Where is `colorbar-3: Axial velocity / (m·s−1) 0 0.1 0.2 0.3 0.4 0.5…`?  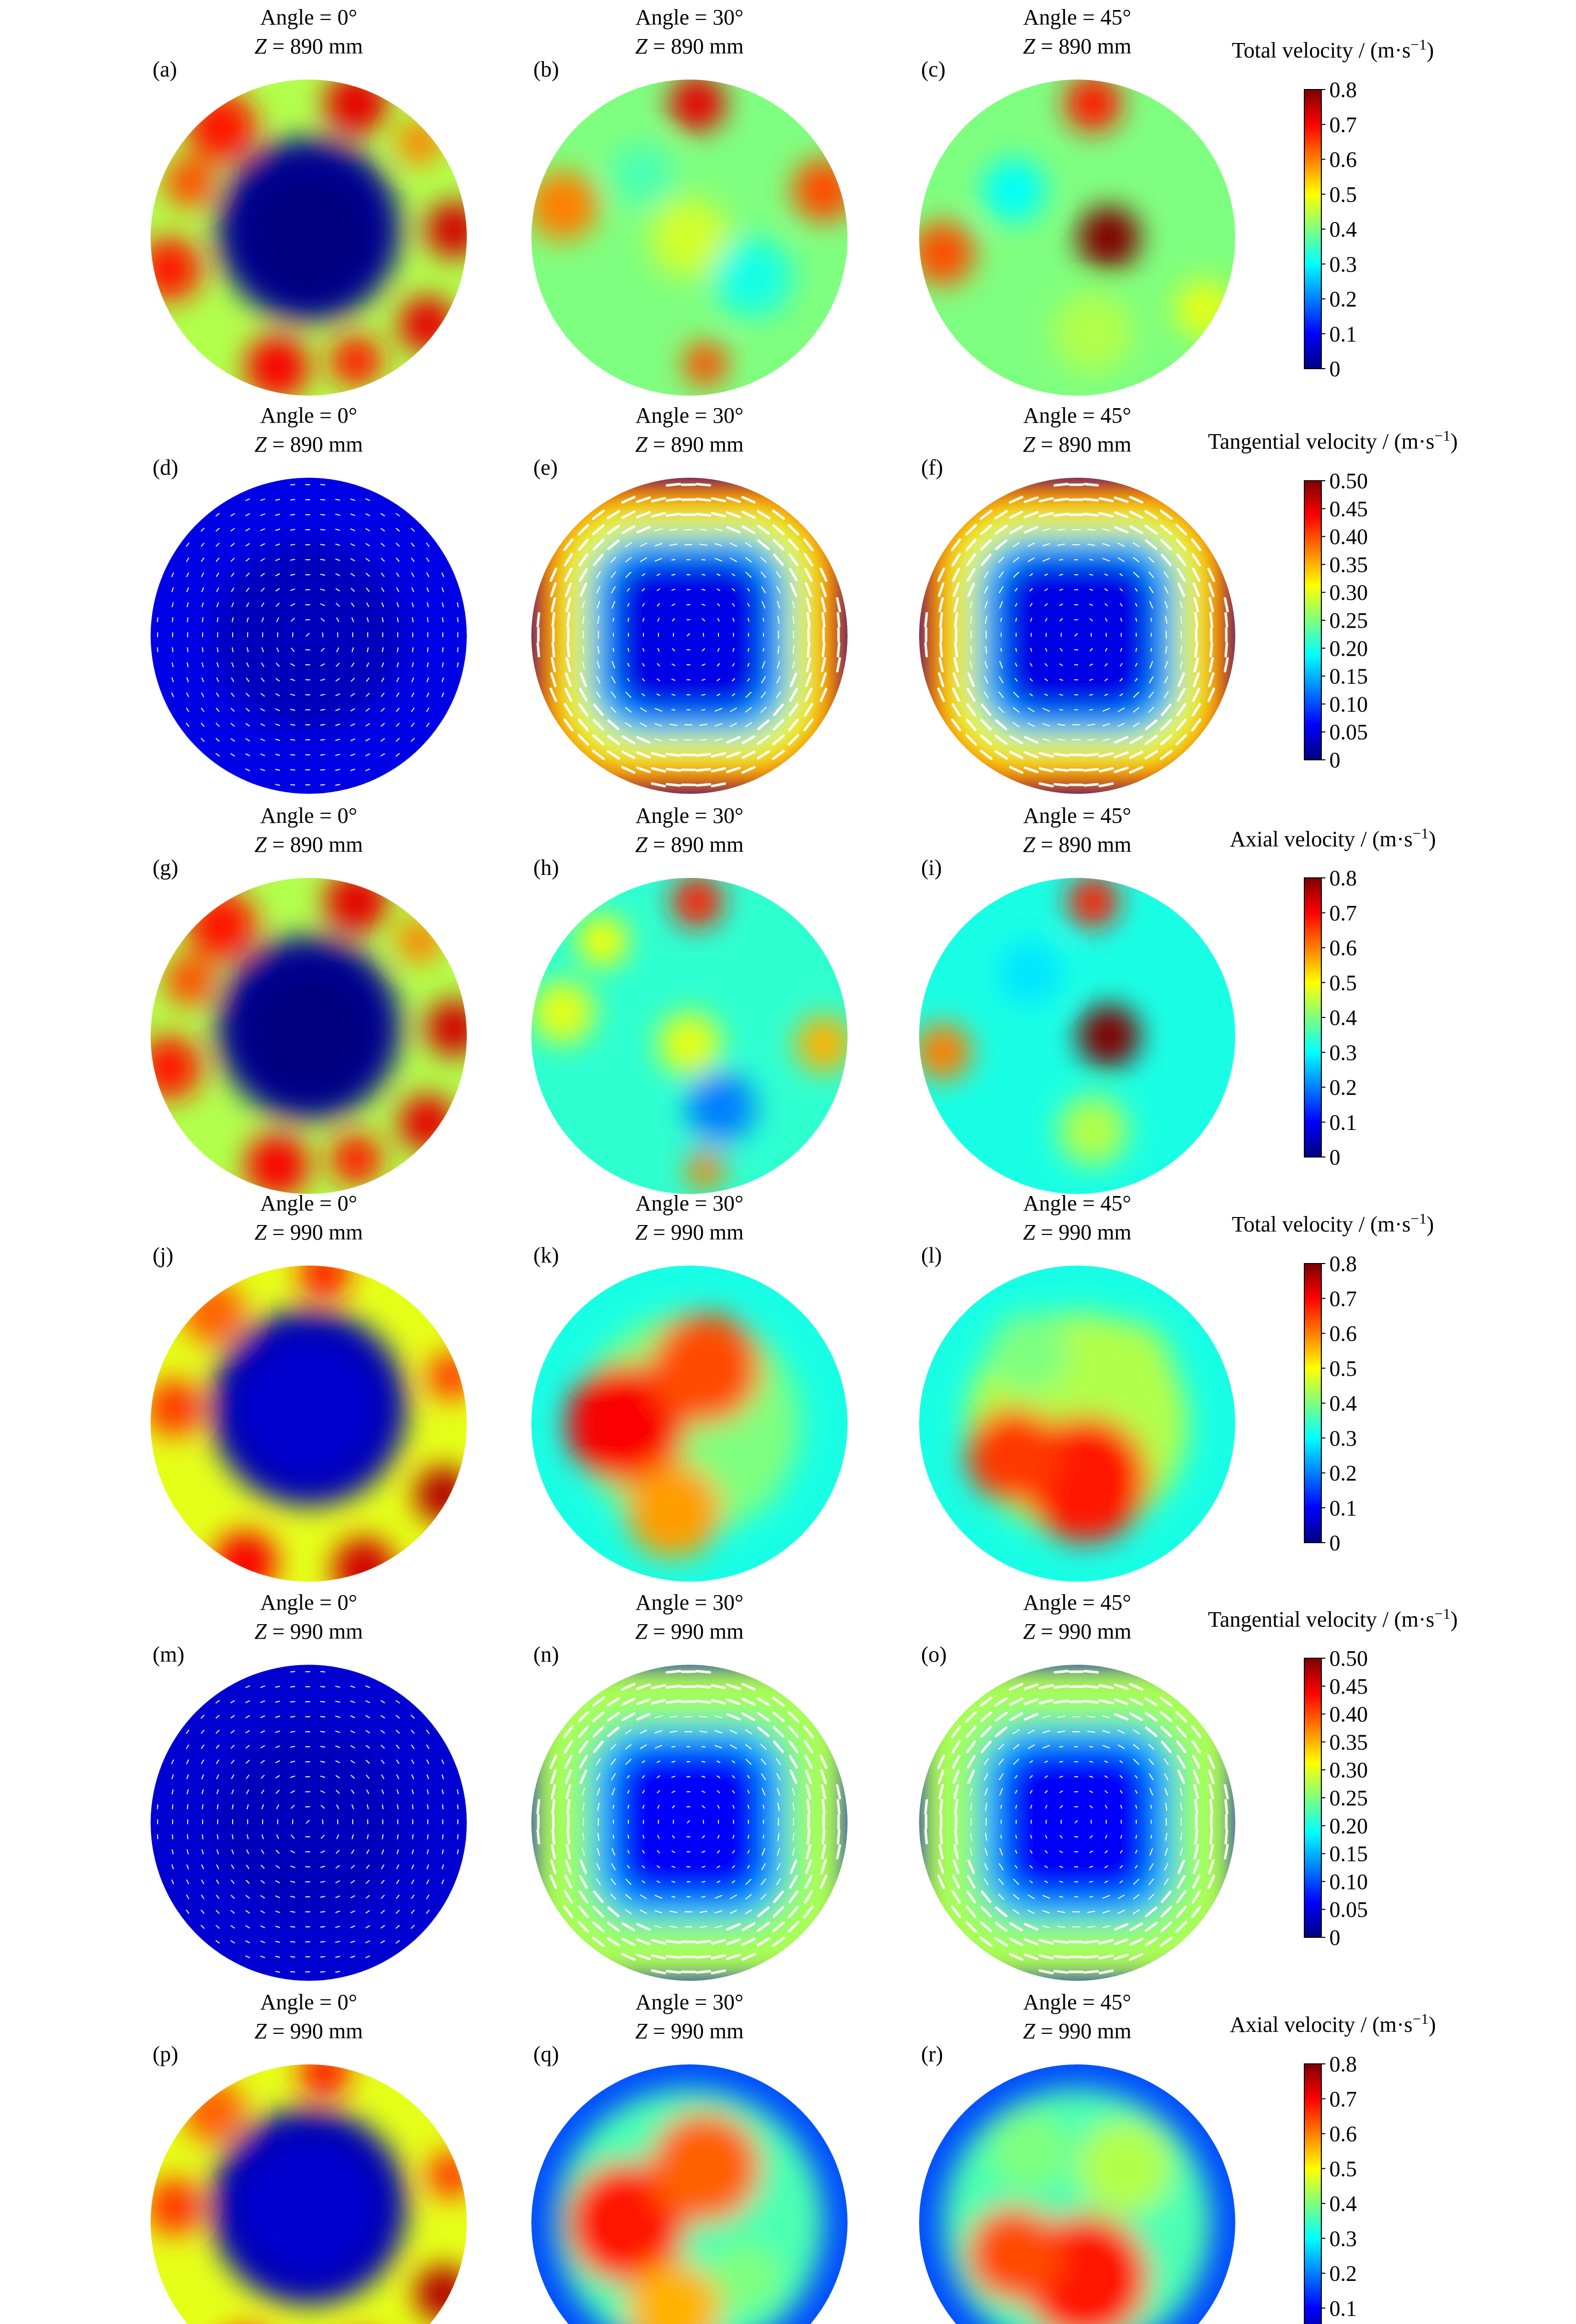 colorbar-3: Axial velocity / (m·s−1) 0 0.1 0.2 0.3 0.4 0.5… is located at coordinates (1333, 997).